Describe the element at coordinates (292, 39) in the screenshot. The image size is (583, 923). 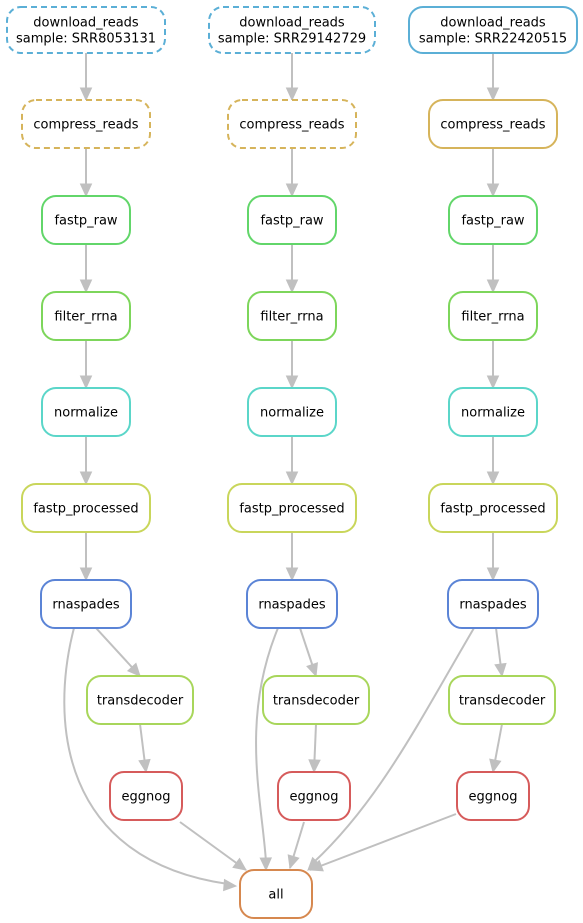
I see `node-dl2-label-1: sample: SRR29142729` at that location.